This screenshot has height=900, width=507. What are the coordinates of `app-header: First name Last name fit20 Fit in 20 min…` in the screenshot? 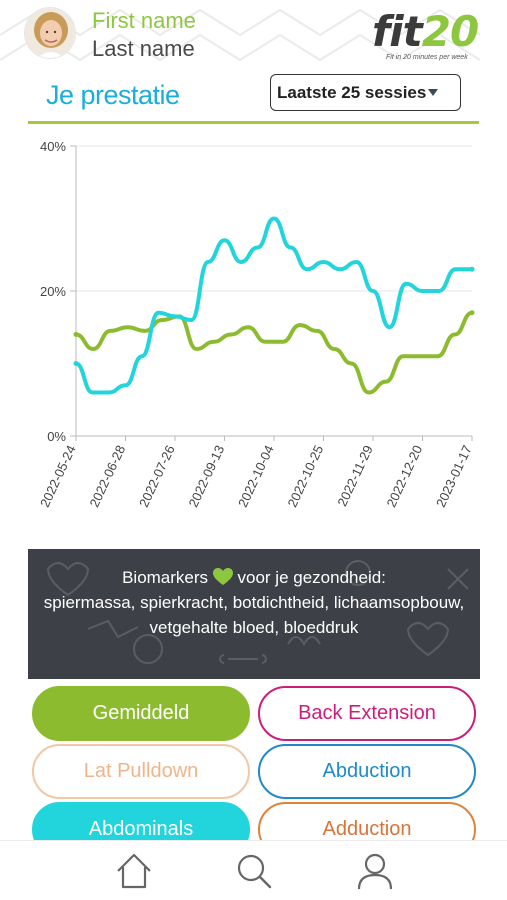 It's located at (253, 35).